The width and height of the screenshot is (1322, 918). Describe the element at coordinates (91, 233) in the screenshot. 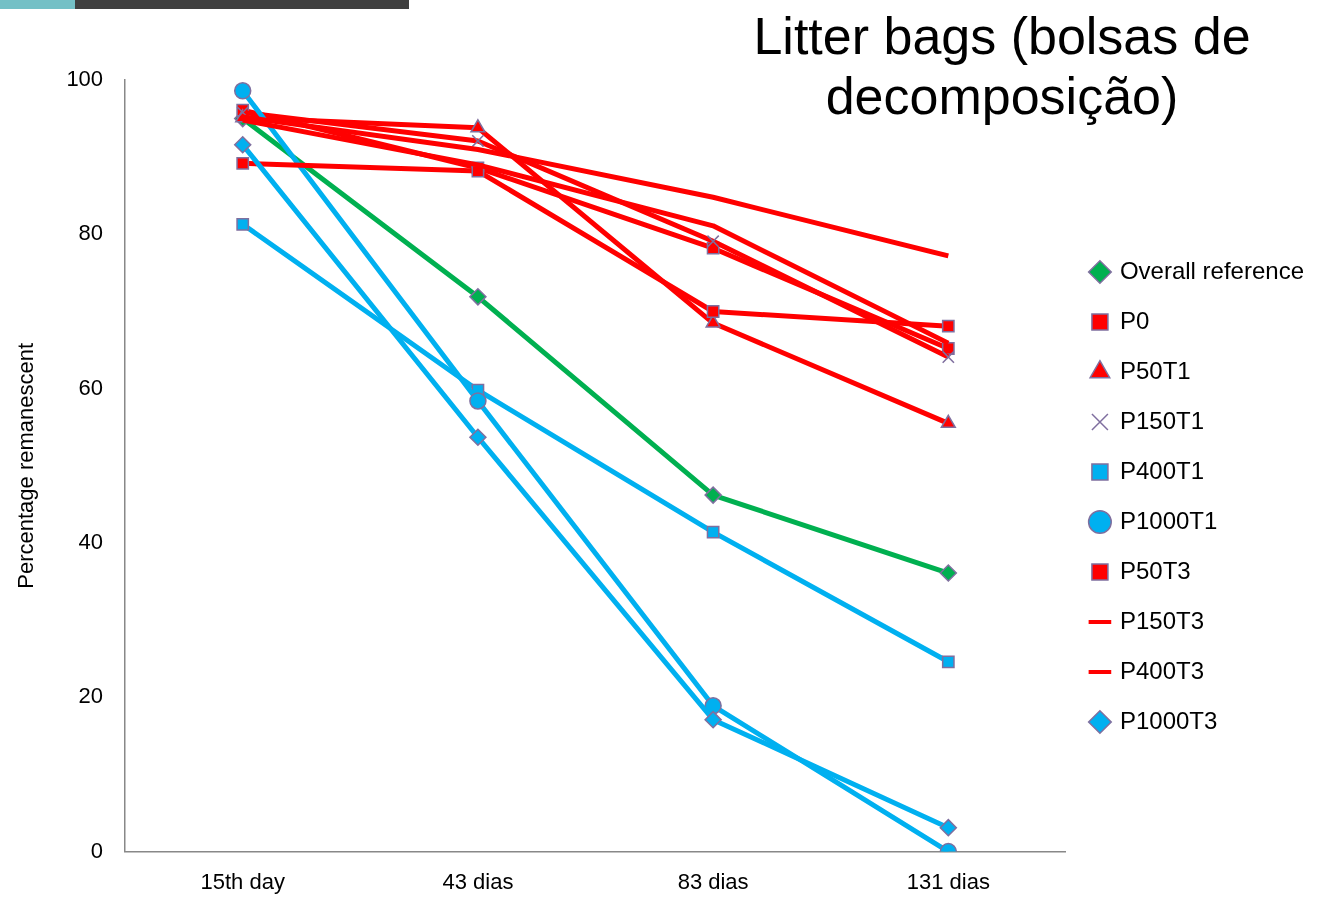

I see `y-tick-label: 80` at that location.